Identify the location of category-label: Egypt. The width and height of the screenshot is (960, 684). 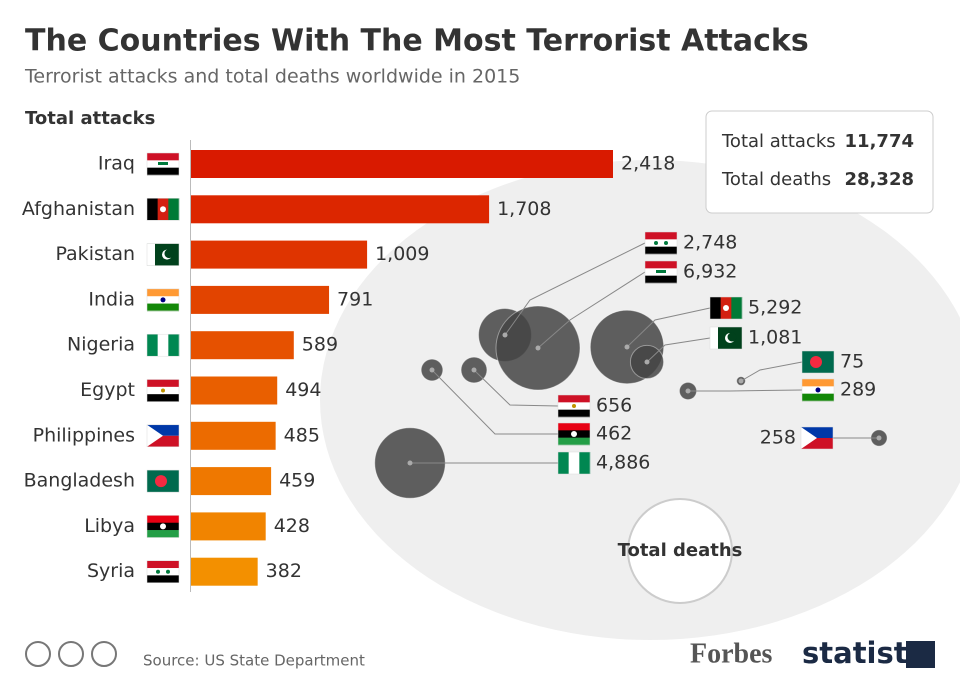
(107, 390).